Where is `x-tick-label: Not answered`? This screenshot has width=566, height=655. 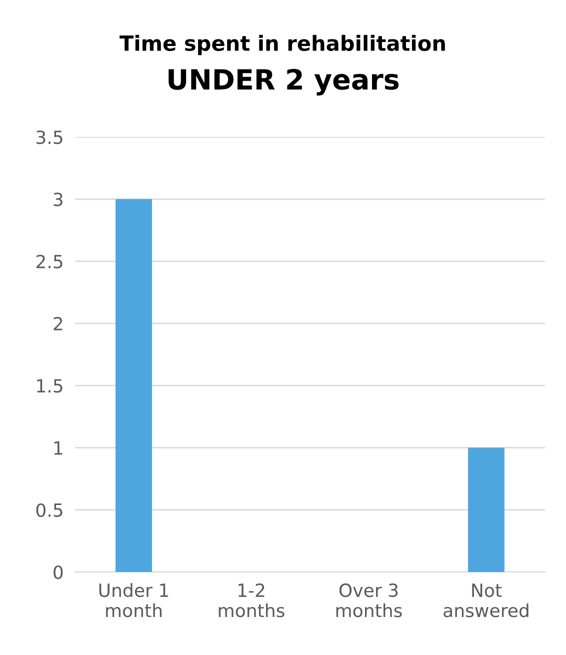 x-tick-label: Not answered is located at coordinates (486, 601).